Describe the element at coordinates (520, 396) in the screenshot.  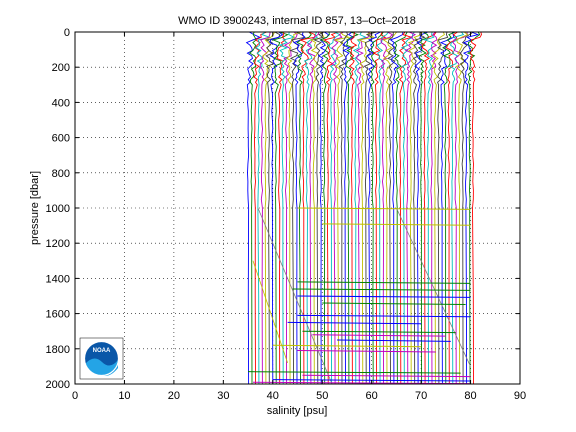
I see `x-tick-label: 90` at that location.